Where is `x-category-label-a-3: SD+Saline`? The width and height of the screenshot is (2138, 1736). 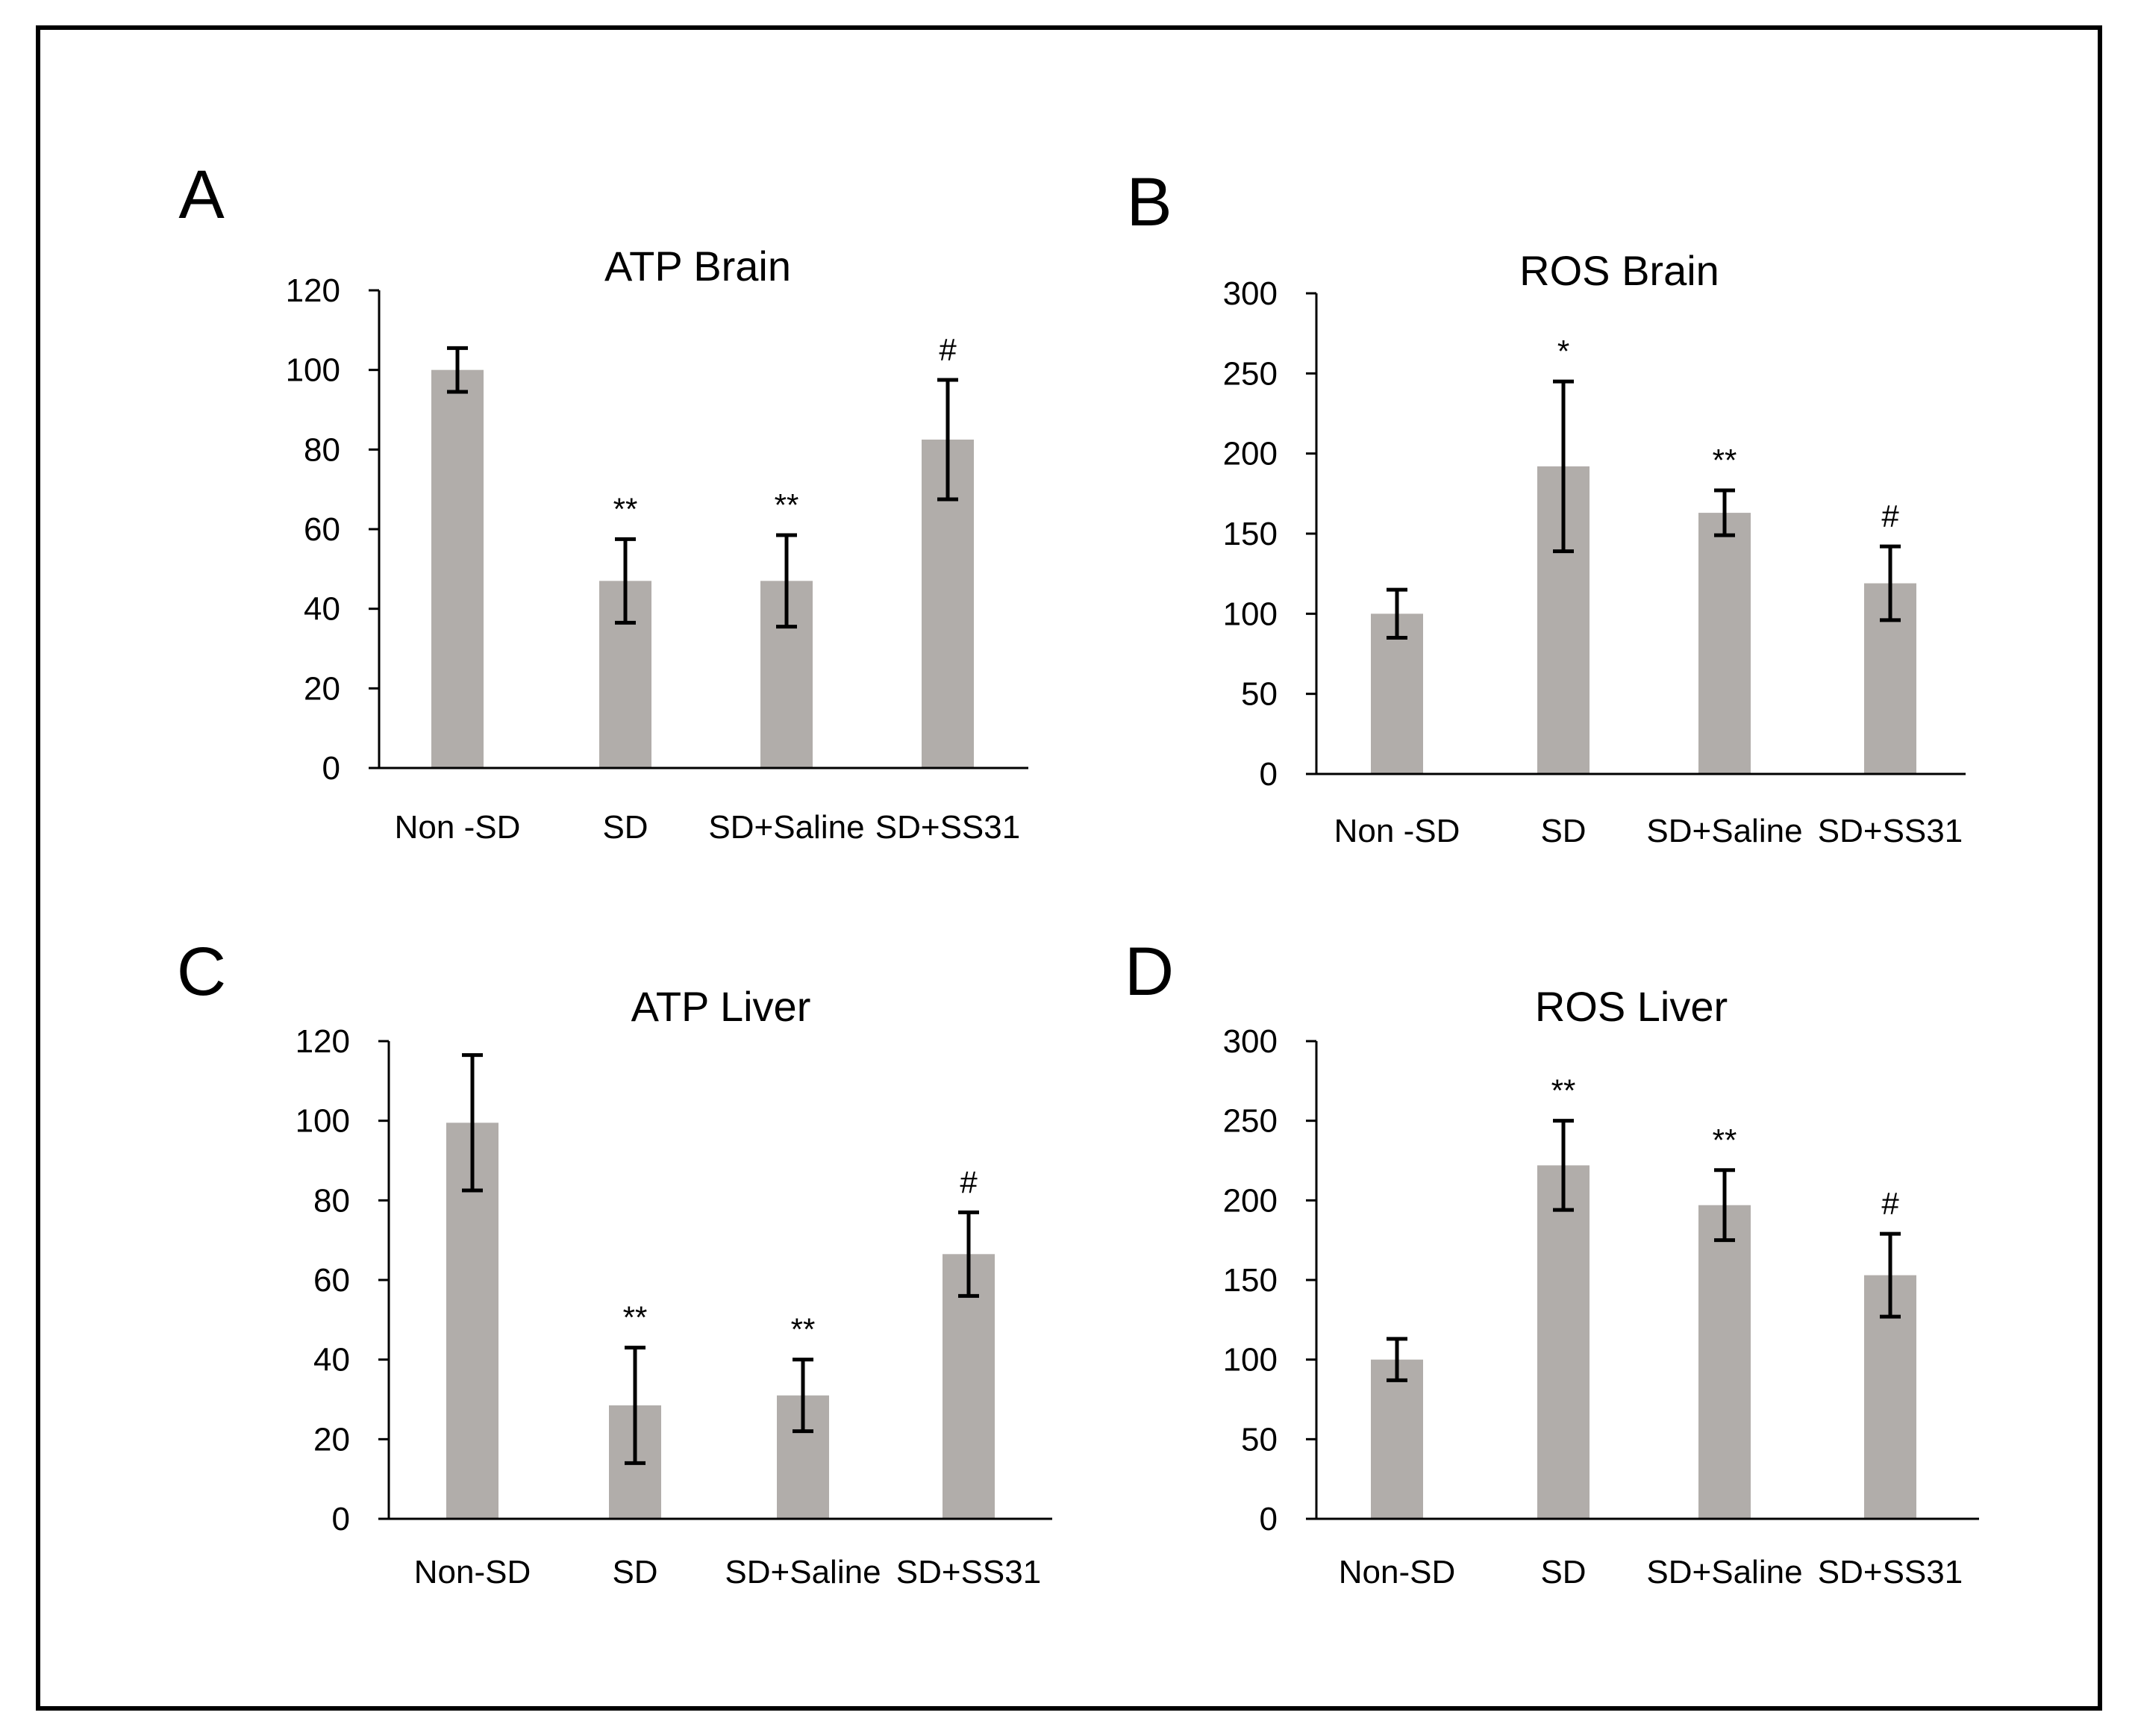 x-category-label-a-3: SD+Saline is located at coordinates (786, 827).